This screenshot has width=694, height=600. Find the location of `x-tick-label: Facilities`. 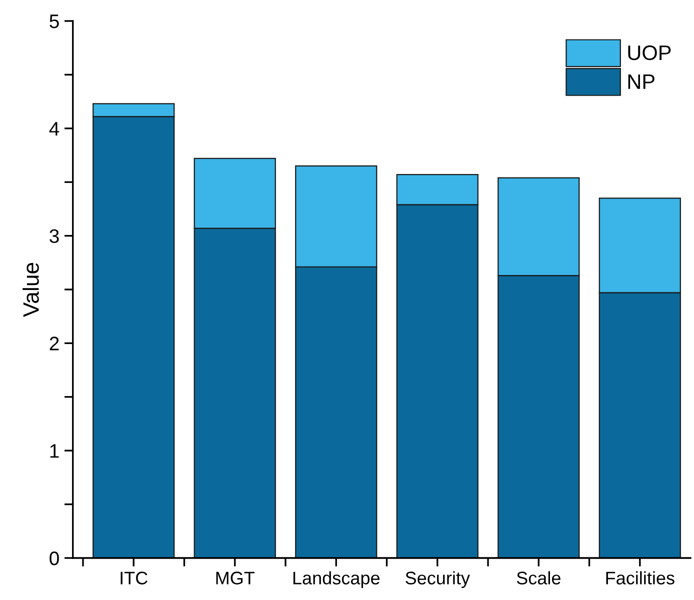

x-tick-label: Facilities is located at coordinates (640, 577).